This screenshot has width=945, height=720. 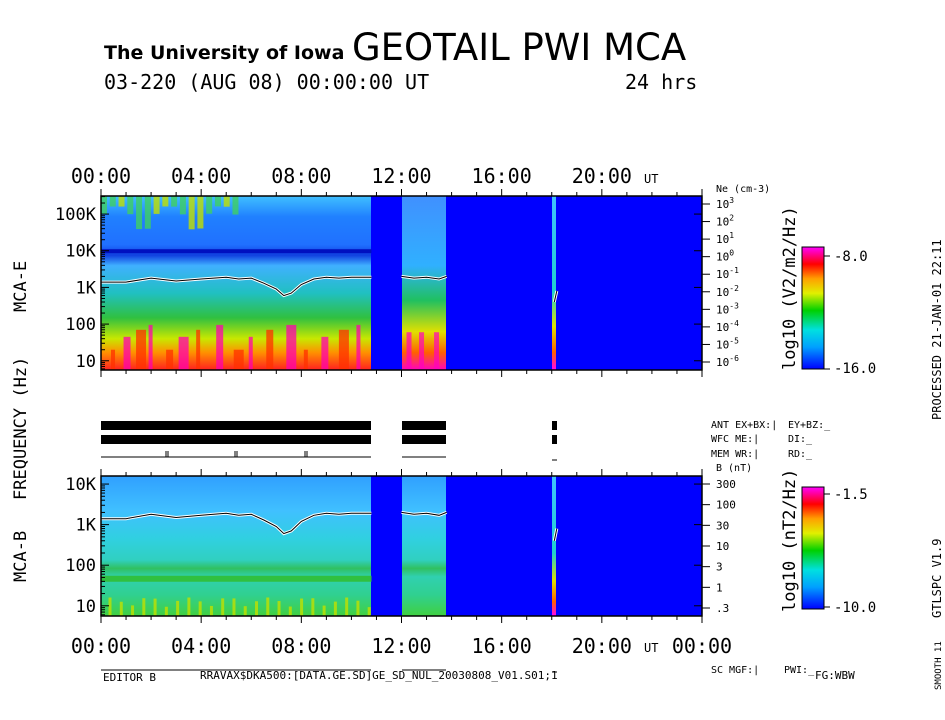 What do you see at coordinates (301, 176) in the screenshot?
I see `top-time-tick-label: 08:00` at bounding box center [301, 176].